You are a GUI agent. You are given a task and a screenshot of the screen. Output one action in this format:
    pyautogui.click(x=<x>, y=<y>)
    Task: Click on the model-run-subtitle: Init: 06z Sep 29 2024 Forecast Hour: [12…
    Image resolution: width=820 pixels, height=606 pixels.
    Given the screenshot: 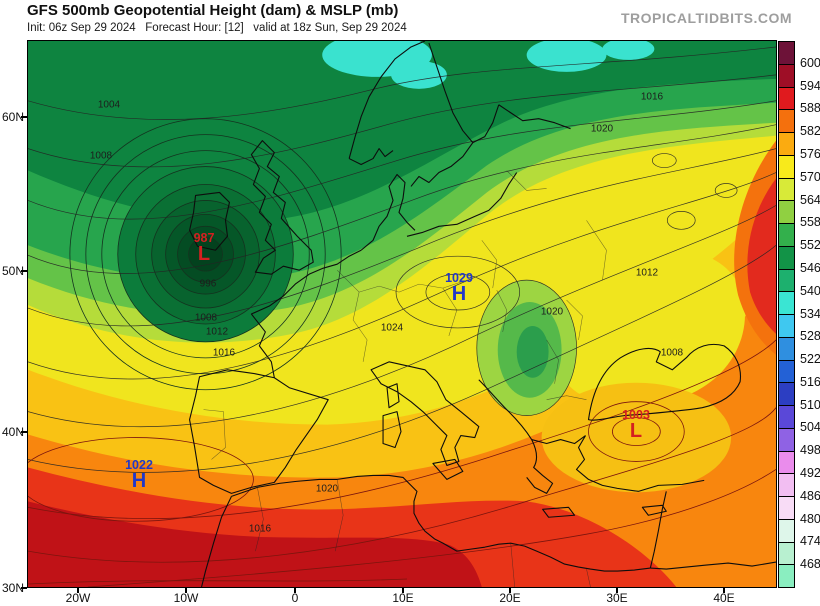 What is the action you would take?
    pyautogui.click(x=217, y=28)
    